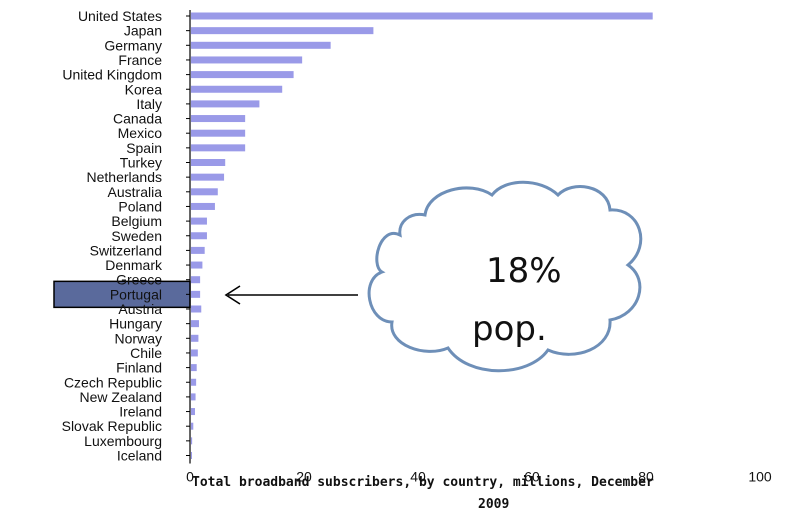 The width and height of the screenshot is (811, 514). Describe the element at coordinates (139, 456) in the screenshot. I see `category-label: Iceland` at that location.